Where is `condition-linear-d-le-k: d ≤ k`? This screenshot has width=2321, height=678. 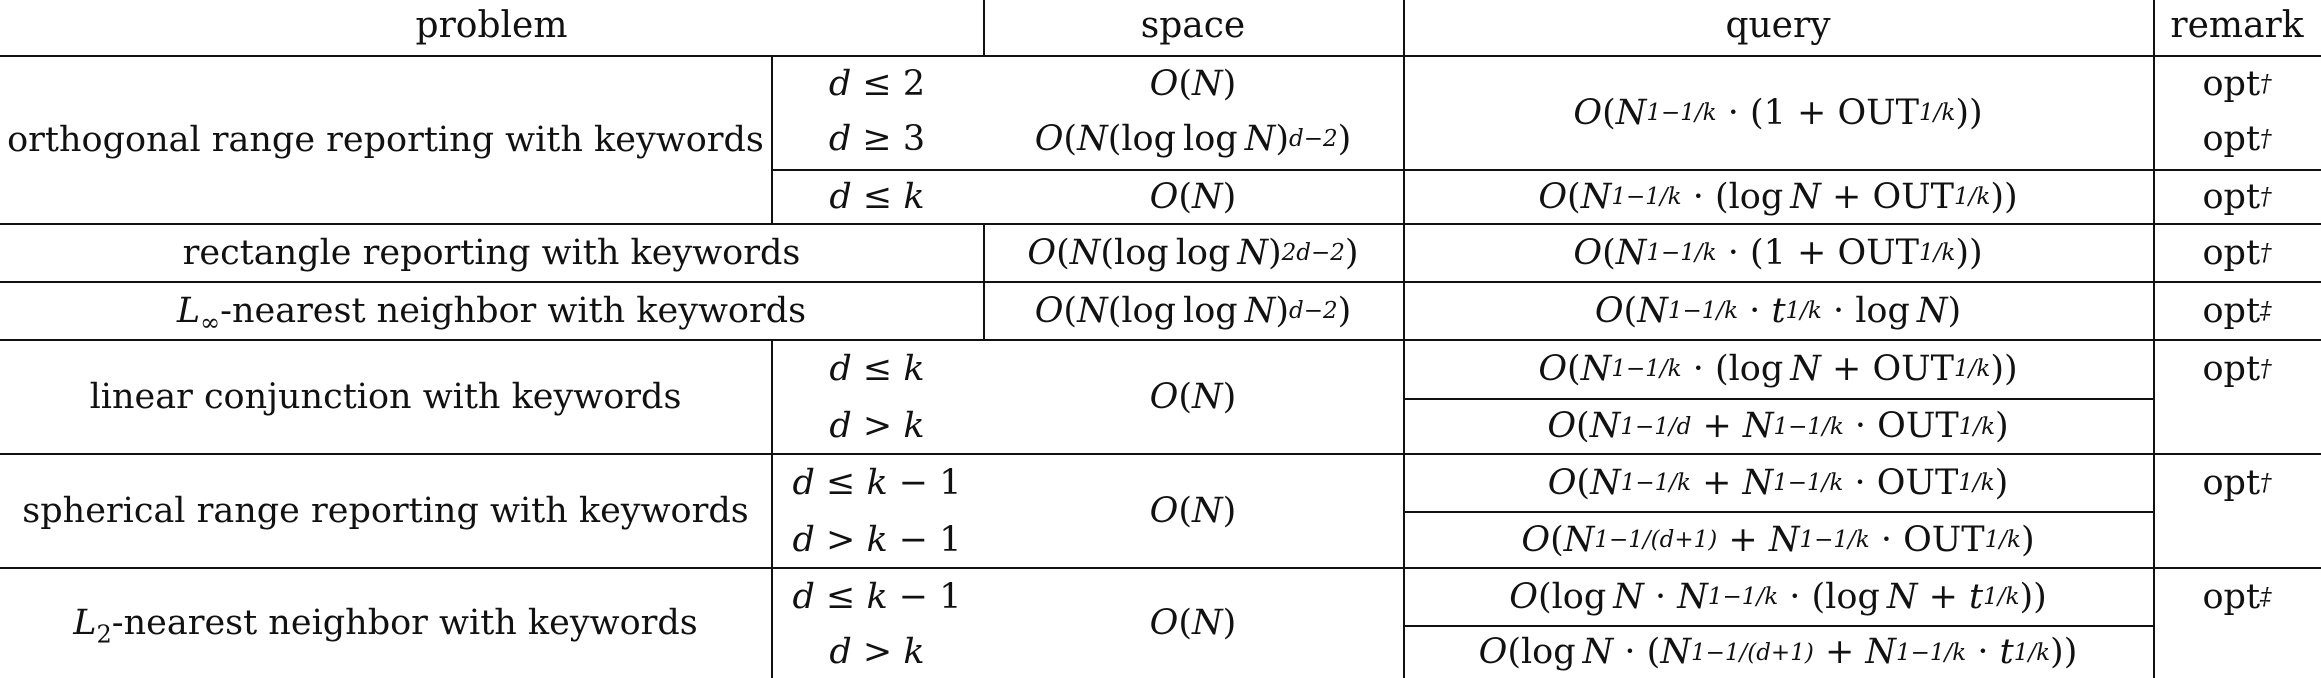
condition-linear-d-le-k: d ≤ k is located at coordinates (877, 368).